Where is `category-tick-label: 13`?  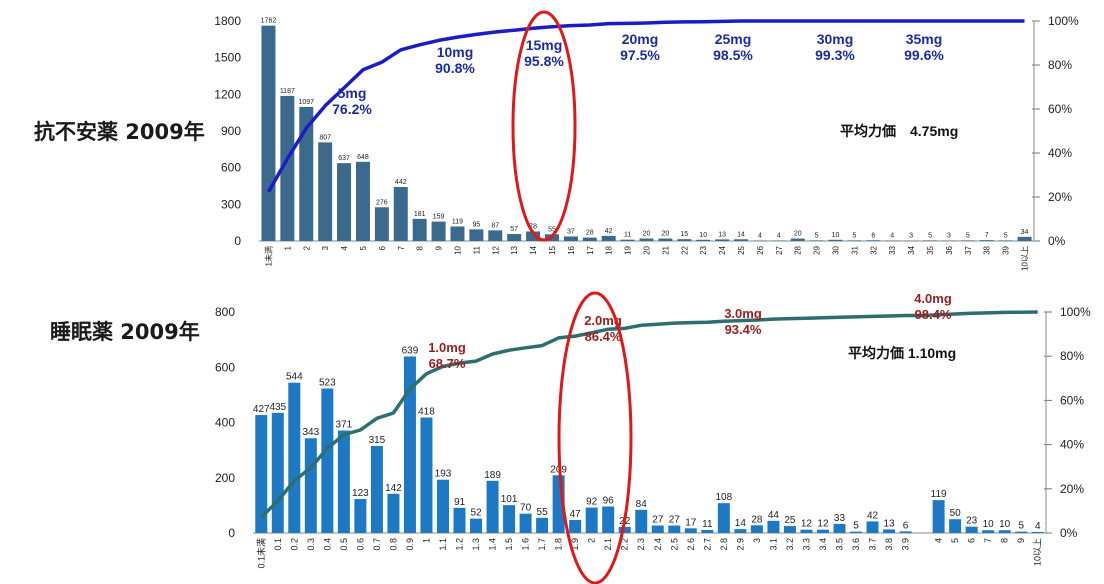 category-tick-label: 13 is located at coordinates (514, 249).